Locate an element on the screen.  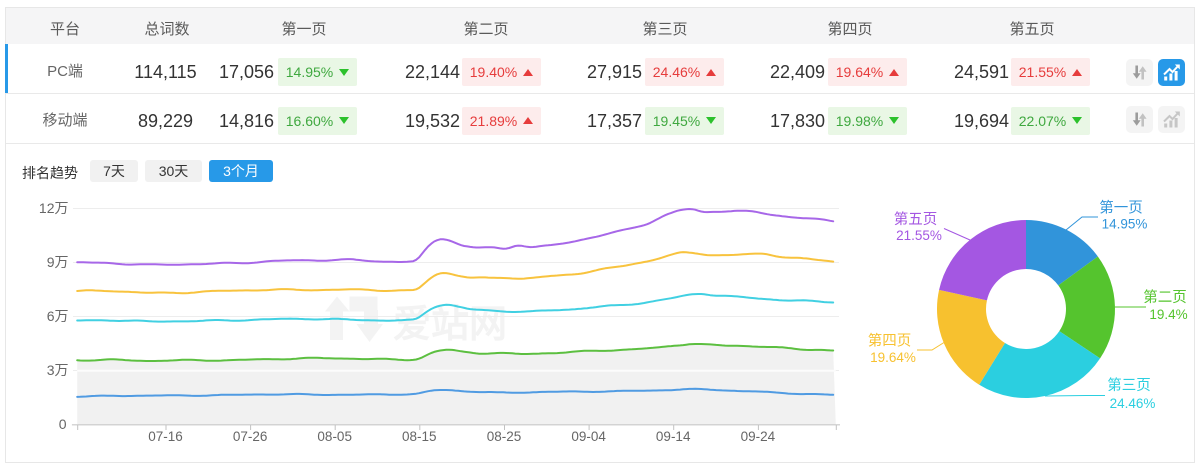
svg-text: 6万 is located at coordinates (58, 316).